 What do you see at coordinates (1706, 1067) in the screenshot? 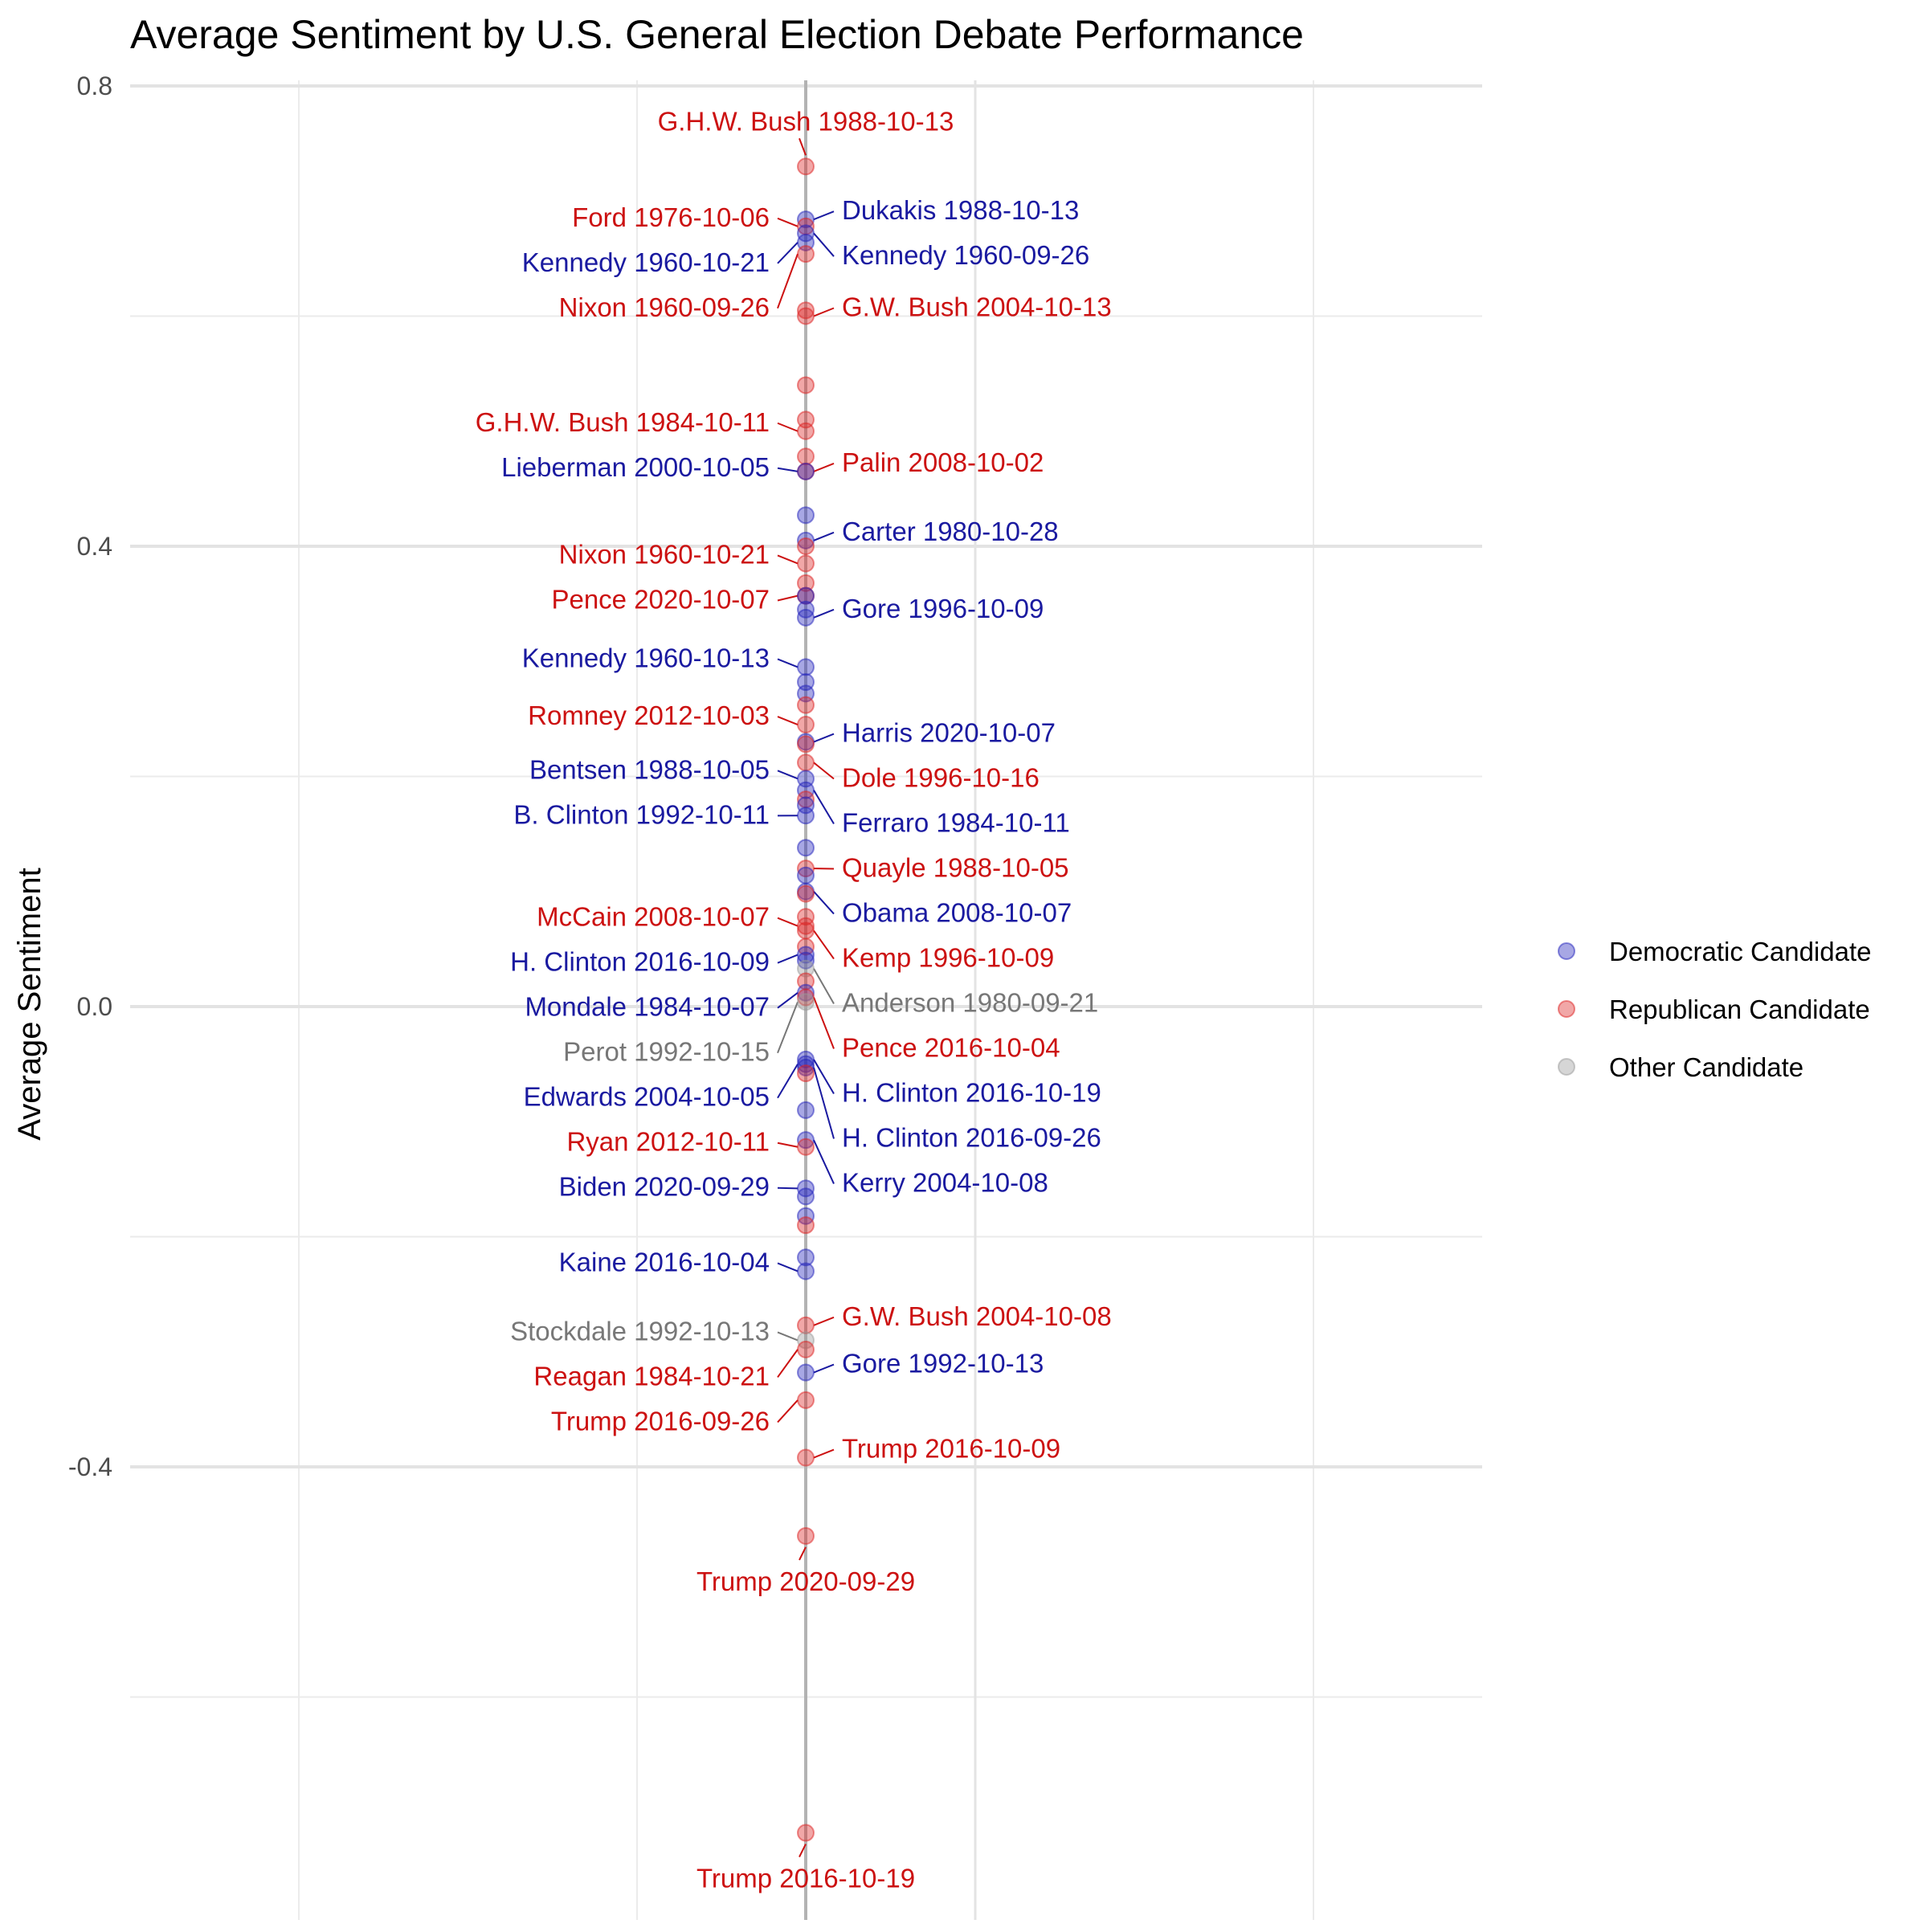
I see `legend-label: Other Candidate` at bounding box center [1706, 1067].